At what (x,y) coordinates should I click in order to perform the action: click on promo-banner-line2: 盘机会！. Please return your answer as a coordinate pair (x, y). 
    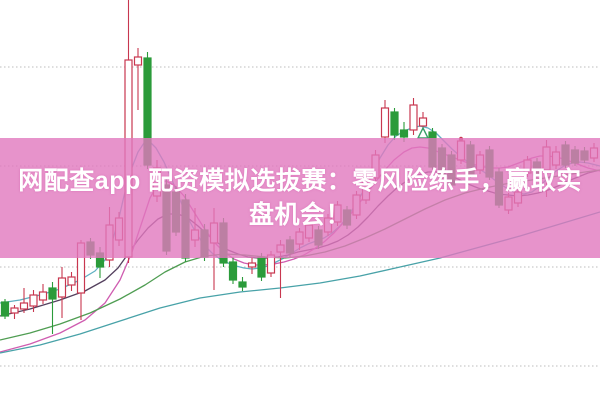
    Looking at the image, I should click on (299, 215).